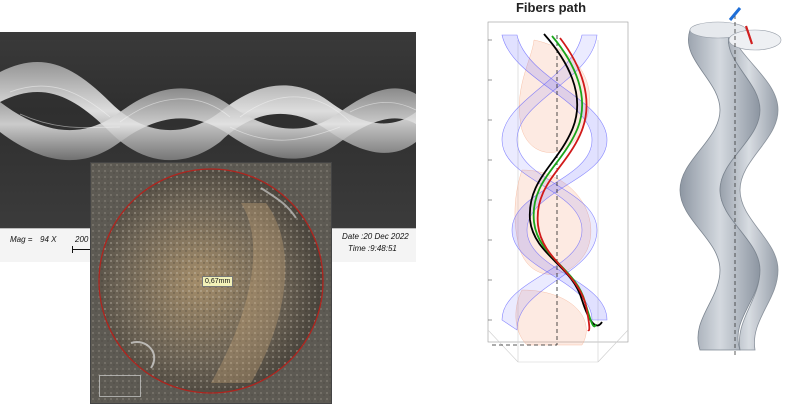  What do you see at coordinates (551, 7) in the screenshot?
I see `plot-title: Fibers path` at bounding box center [551, 7].